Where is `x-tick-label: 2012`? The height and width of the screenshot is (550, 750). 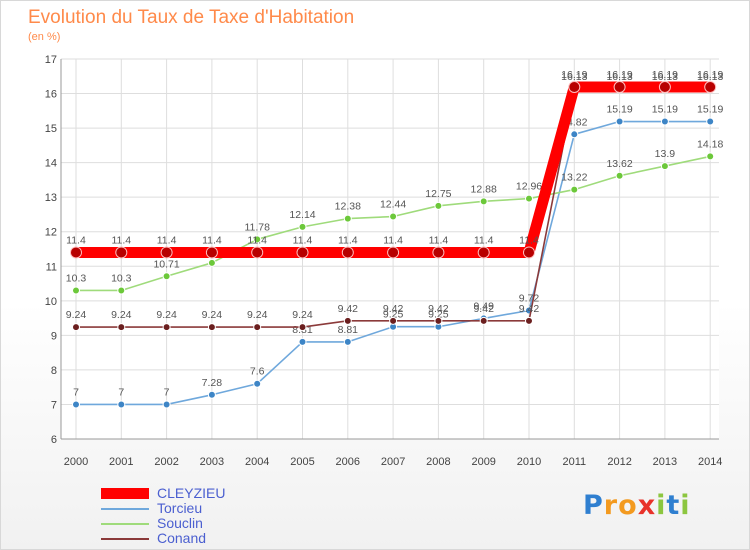 x-tick-label: 2012 is located at coordinates (619, 462).